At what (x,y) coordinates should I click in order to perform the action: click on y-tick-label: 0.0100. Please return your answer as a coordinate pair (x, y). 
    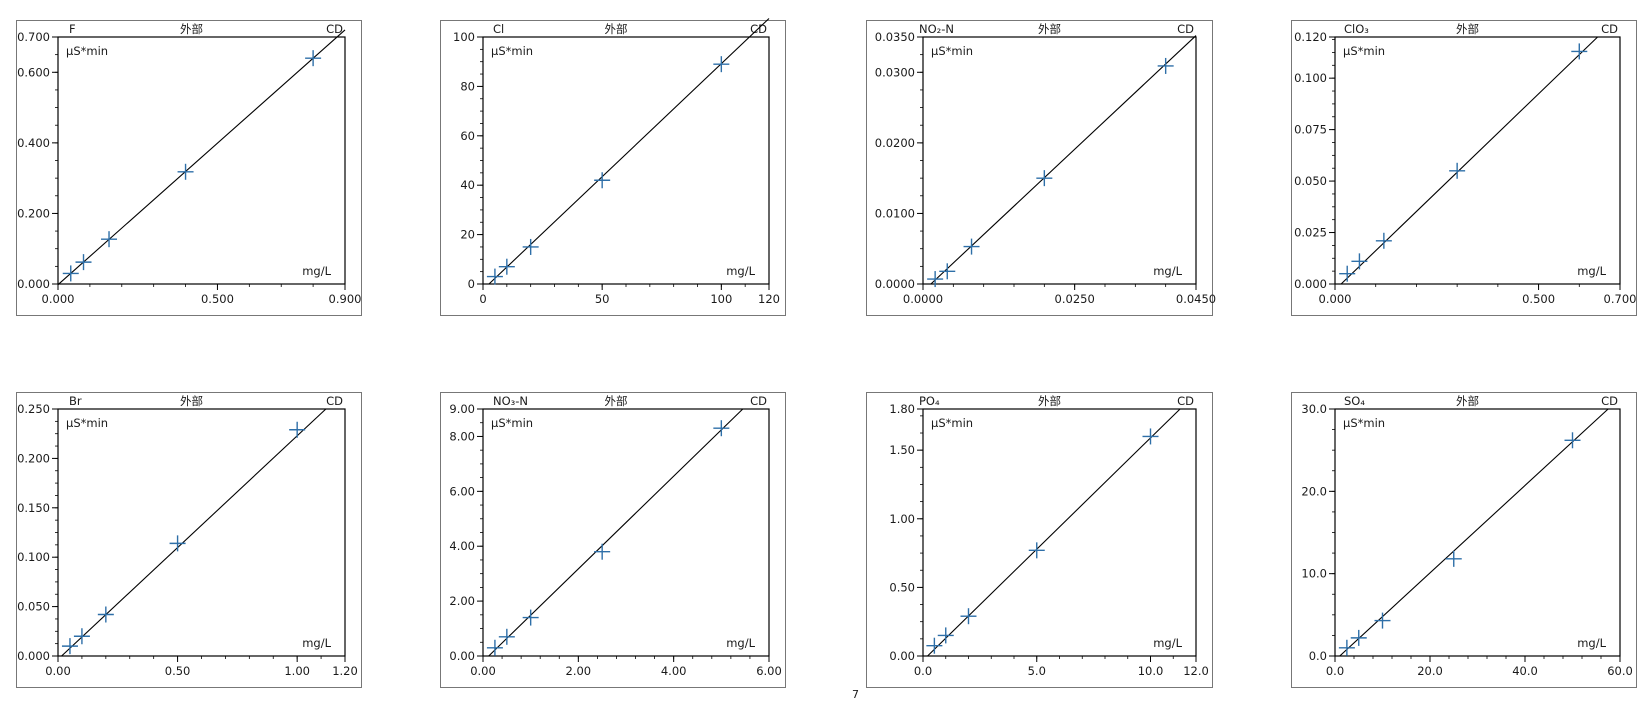
    Looking at the image, I should click on (895, 213).